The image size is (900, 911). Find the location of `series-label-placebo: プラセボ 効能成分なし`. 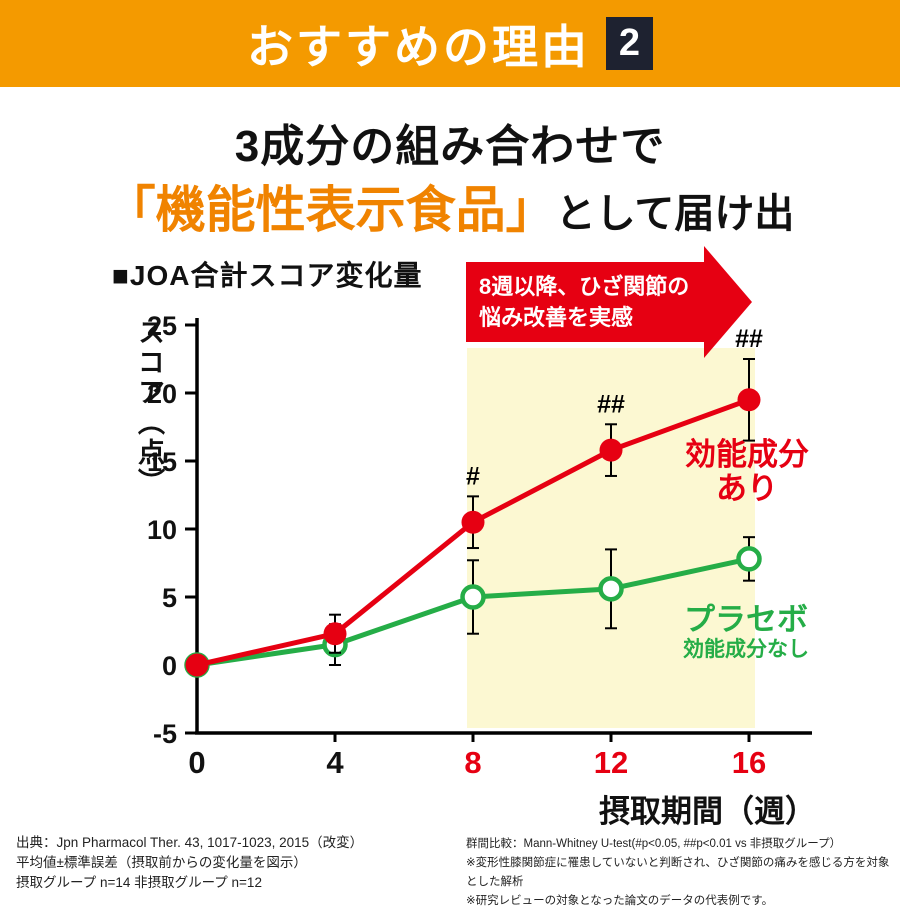

series-label-placebo: プラセボ 効能成分なし is located at coordinates (746, 632).